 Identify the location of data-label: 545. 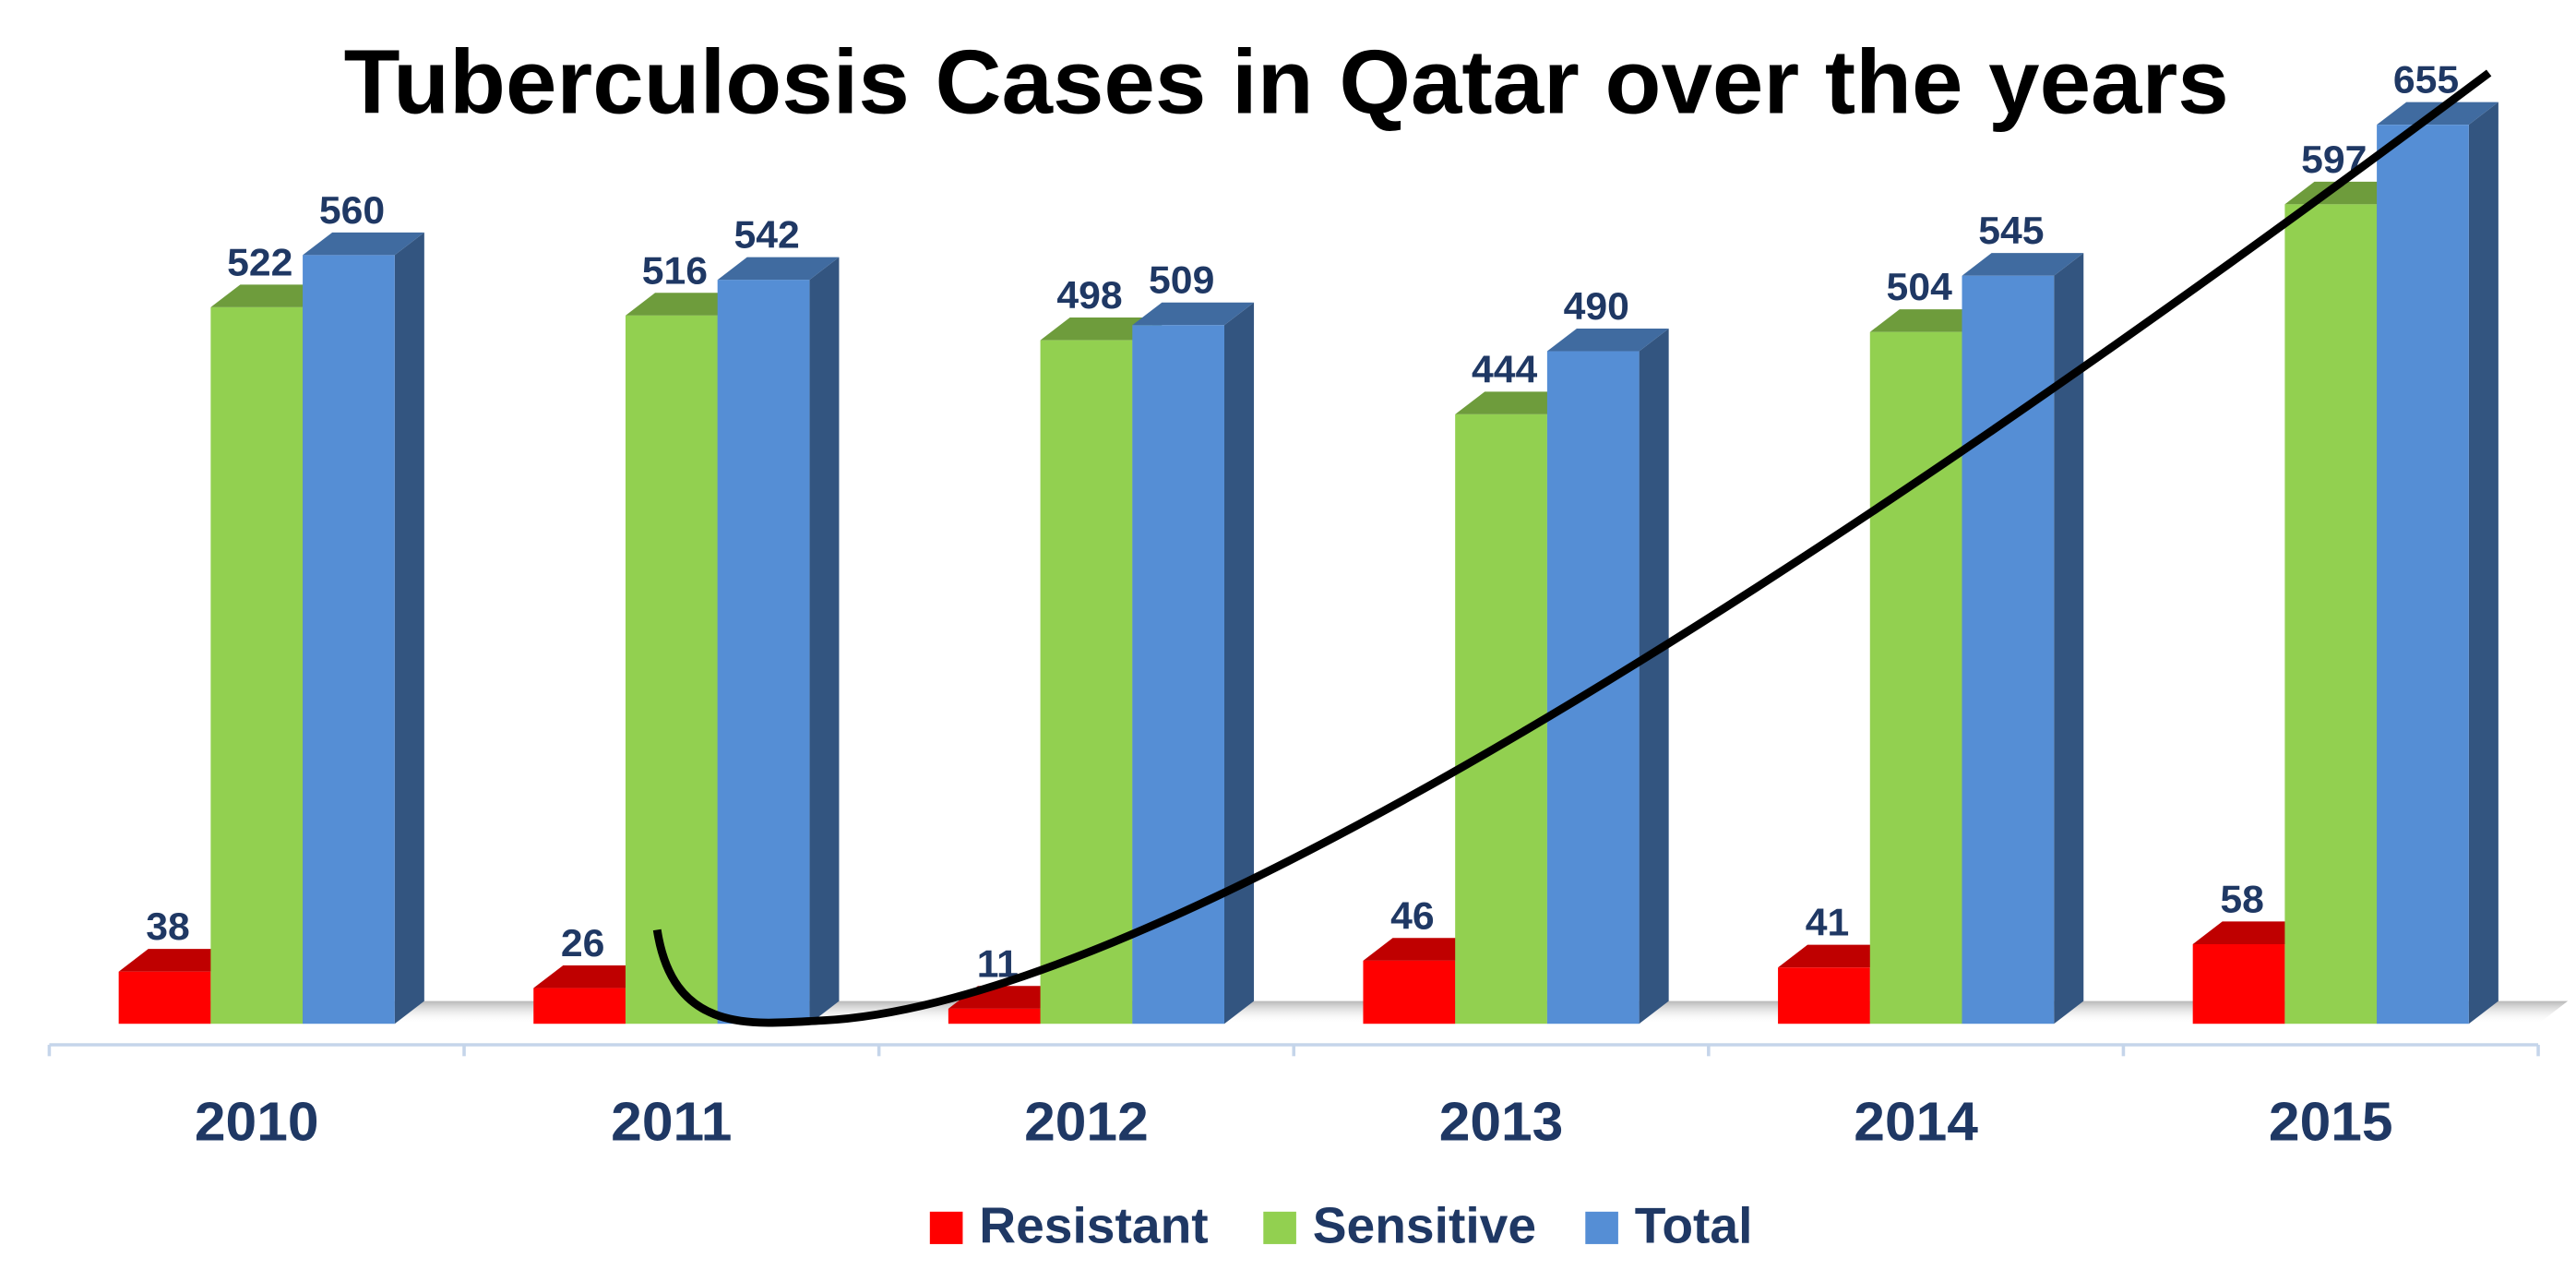
(2011, 230).